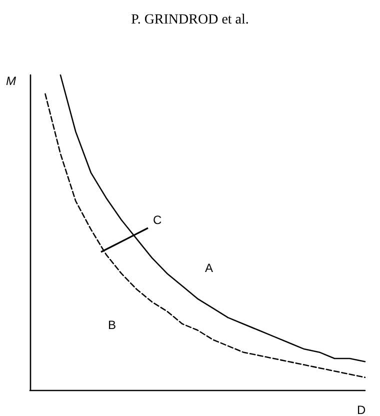 This screenshot has height=416, width=380. What do you see at coordinates (11, 81) in the screenshot?
I see `y-axis-title: M` at bounding box center [11, 81].